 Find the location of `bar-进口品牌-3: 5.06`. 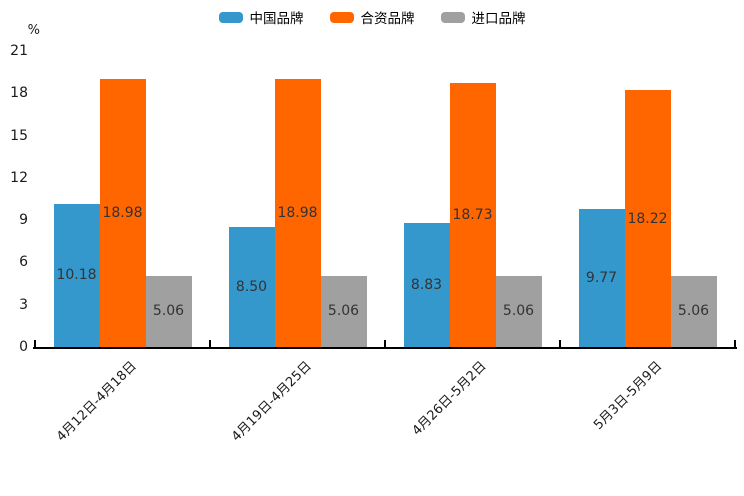

bar-进口品牌-3: 5.06 is located at coordinates (693, 311).